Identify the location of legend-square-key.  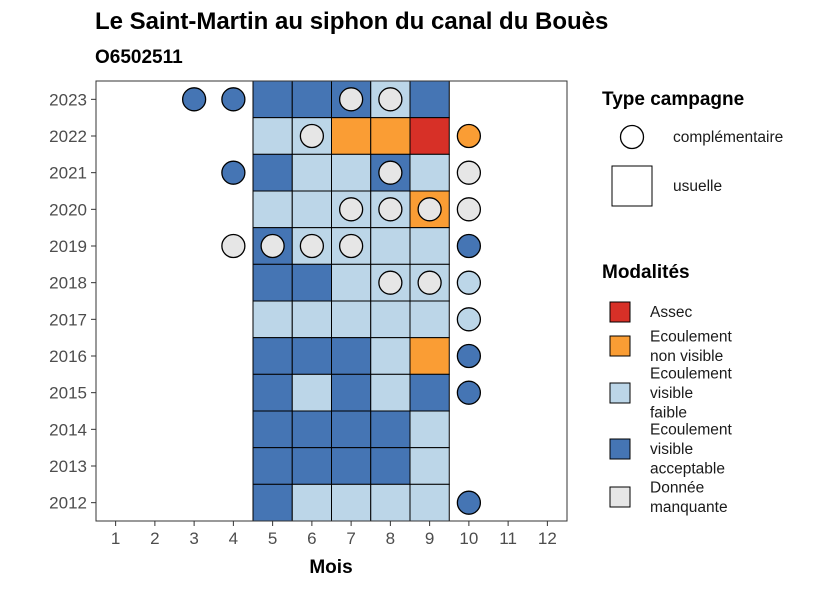
(632, 186).